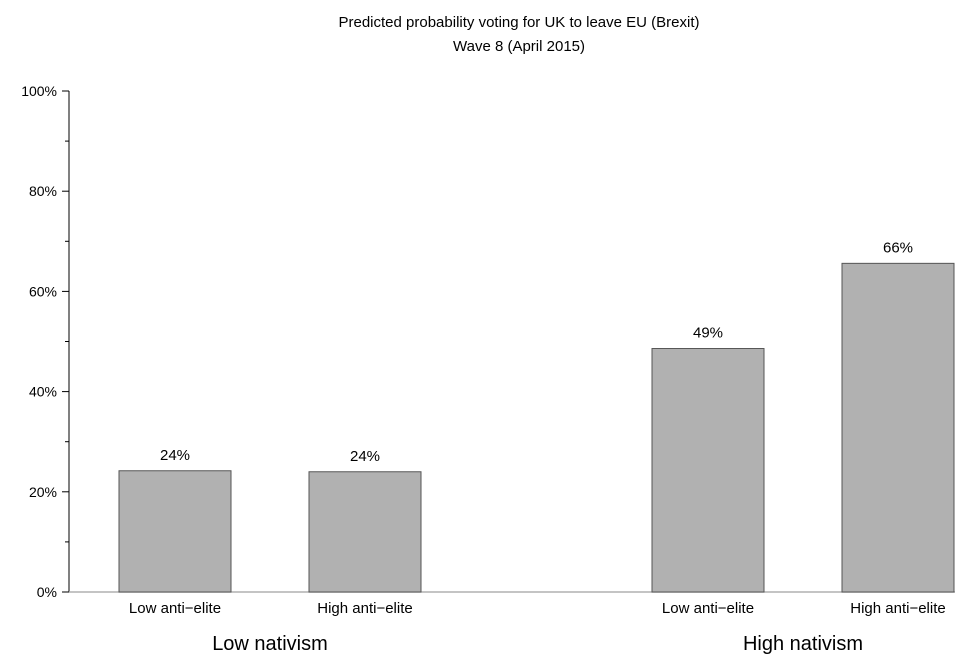 This screenshot has height=656, width=961. Describe the element at coordinates (803, 644) in the screenshot. I see `x-group-label: High nativism` at that location.